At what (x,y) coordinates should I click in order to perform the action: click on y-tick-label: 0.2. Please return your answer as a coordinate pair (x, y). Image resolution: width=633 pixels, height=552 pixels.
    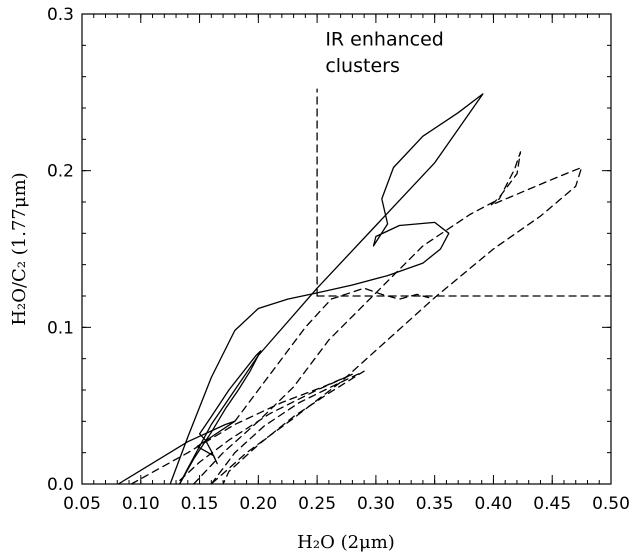
    Looking at the image, I should click on (60, 172).